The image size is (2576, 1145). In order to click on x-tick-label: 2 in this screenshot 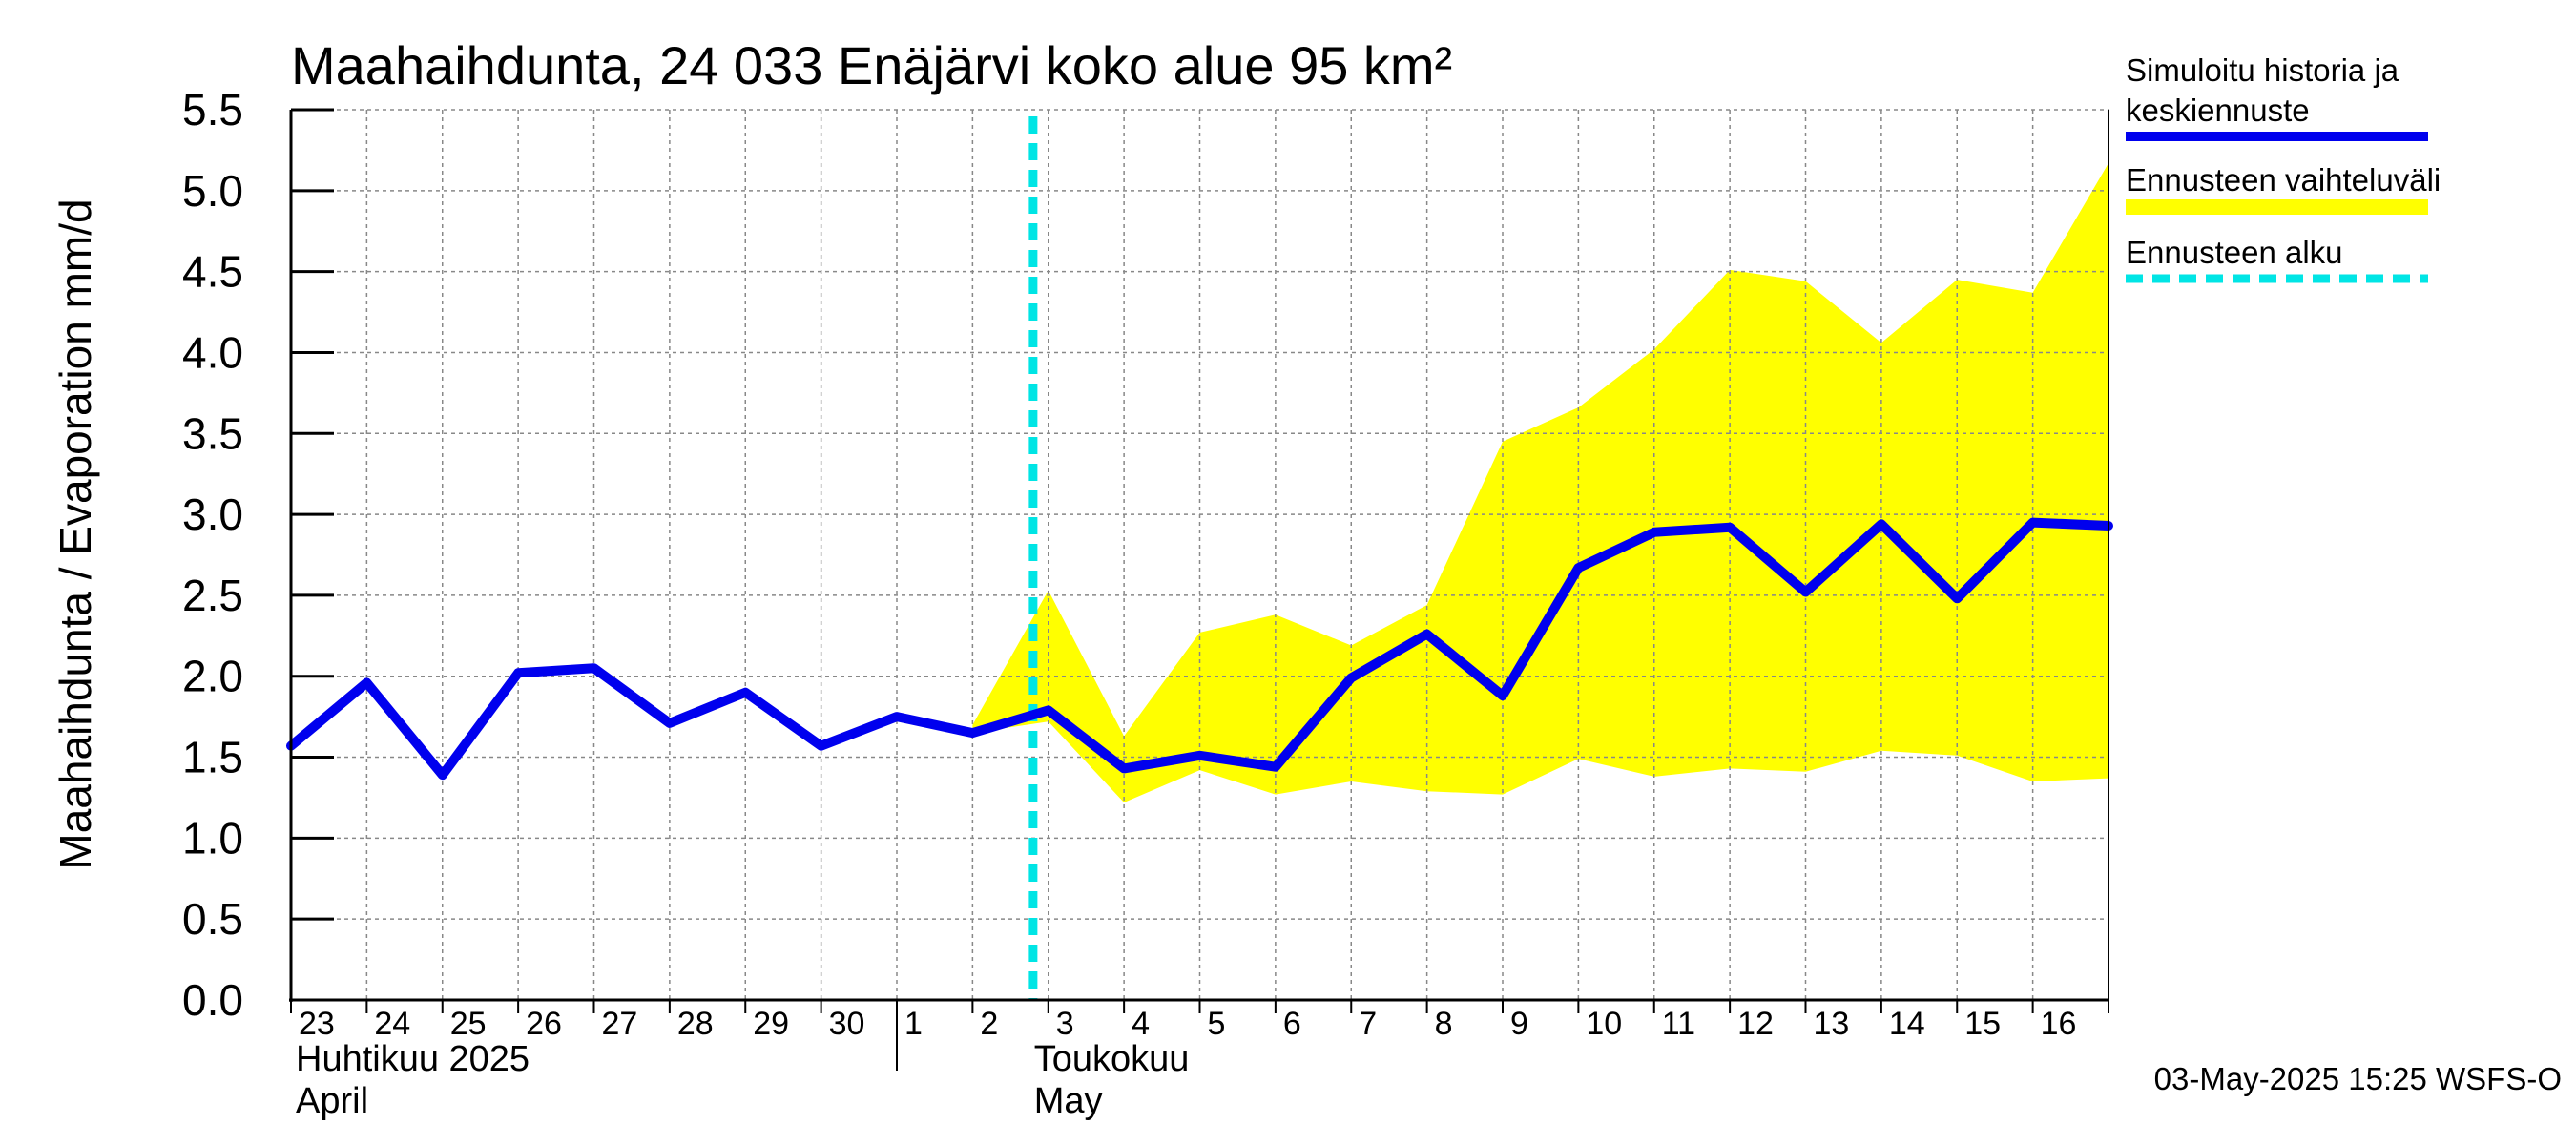, I will do `click(989, 1024)`.